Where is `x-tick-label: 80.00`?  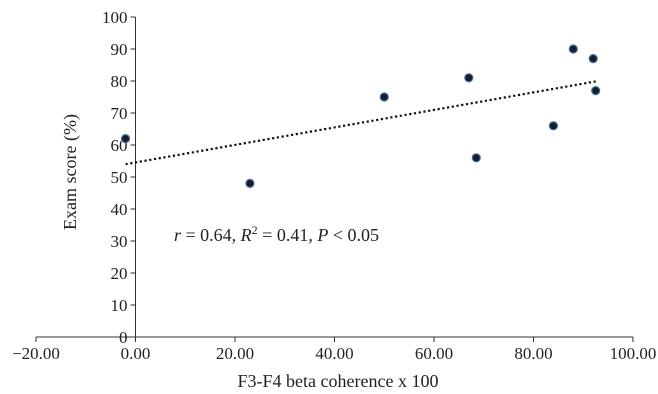
x-tick-label: 80.00 is located at coordinates (533, 353).